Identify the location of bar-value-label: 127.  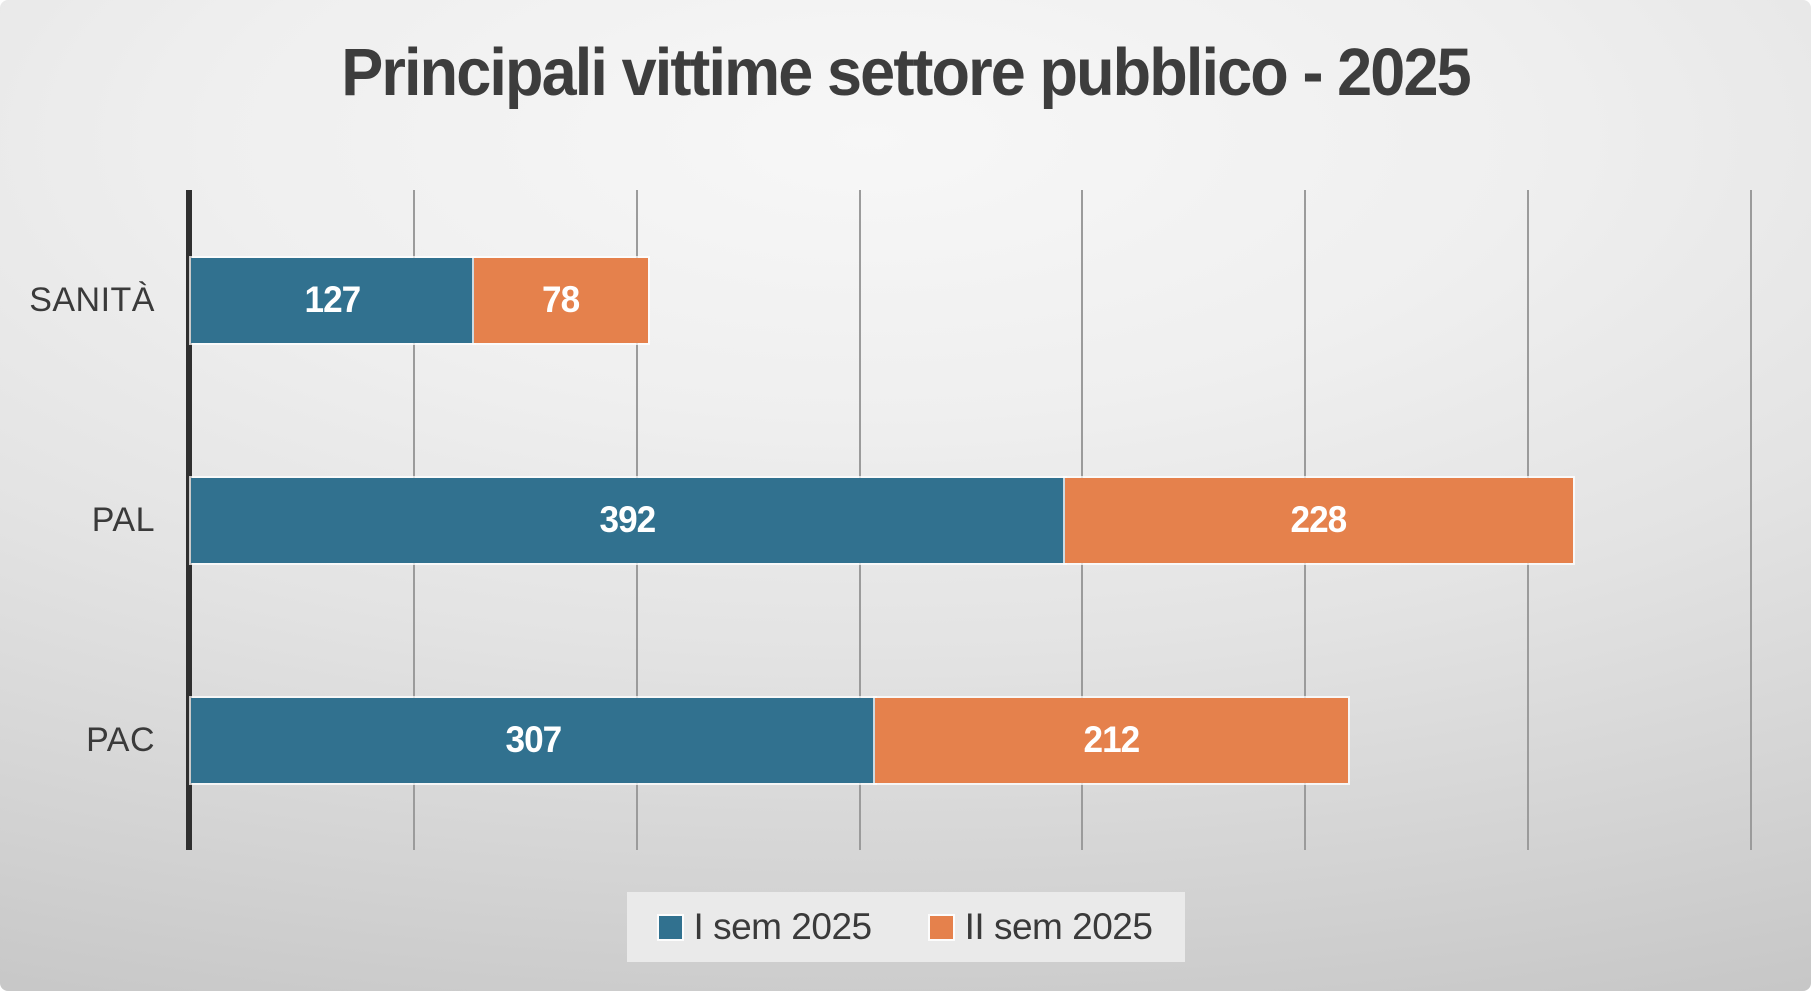
(333, 299).